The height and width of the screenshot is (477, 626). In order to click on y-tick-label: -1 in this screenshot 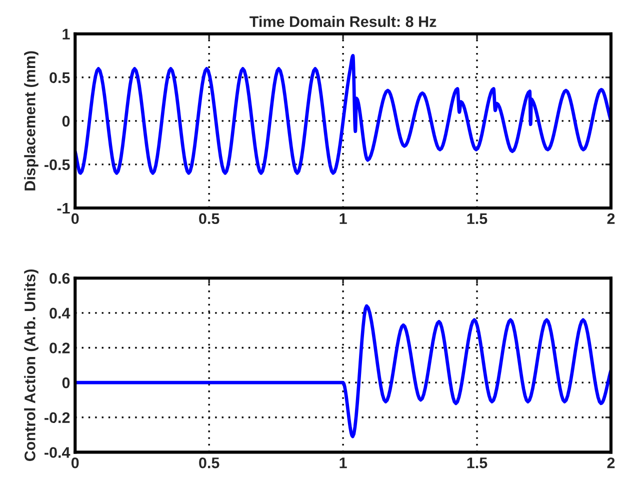, I will do `click(63, 208)`.